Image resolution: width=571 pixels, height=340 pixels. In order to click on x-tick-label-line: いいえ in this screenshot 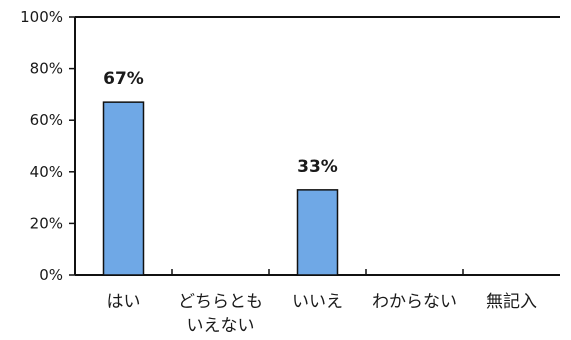, I will do `click(317, 302)`.